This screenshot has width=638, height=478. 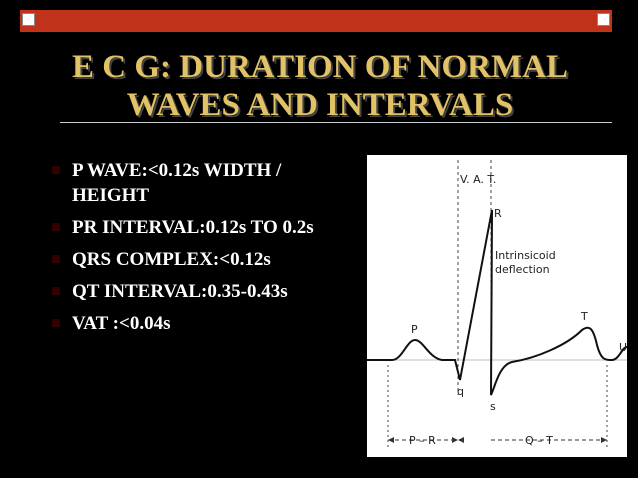 I want to click on figure-label: V. A. T., so click(x=478, y=179).